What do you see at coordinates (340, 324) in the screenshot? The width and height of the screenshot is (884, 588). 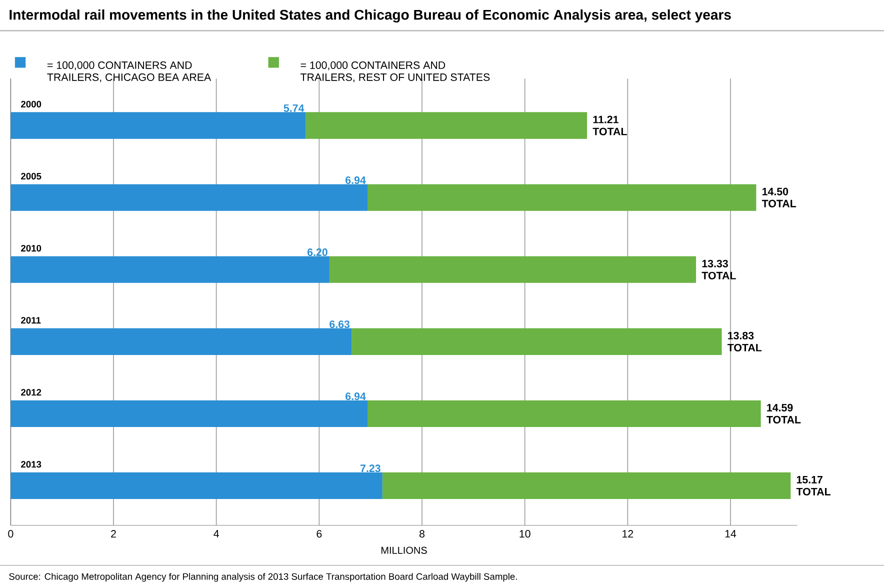 I see `data-label: 6.63` at bounding box center [340, 324].